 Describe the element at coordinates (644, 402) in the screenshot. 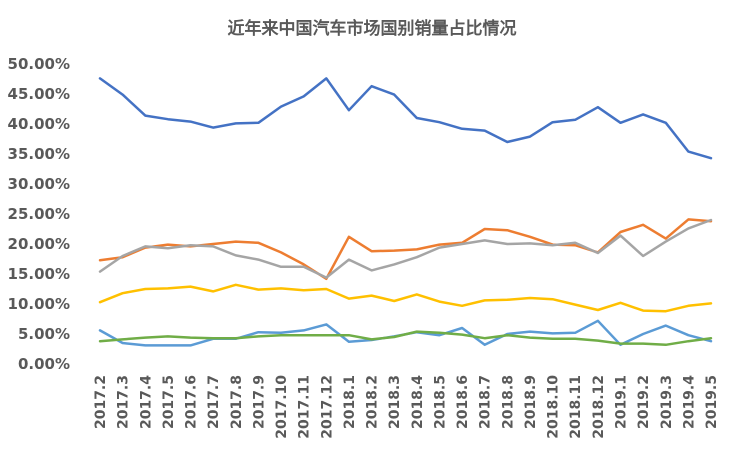

I see `x-tick-label: 2019.2` at that location.